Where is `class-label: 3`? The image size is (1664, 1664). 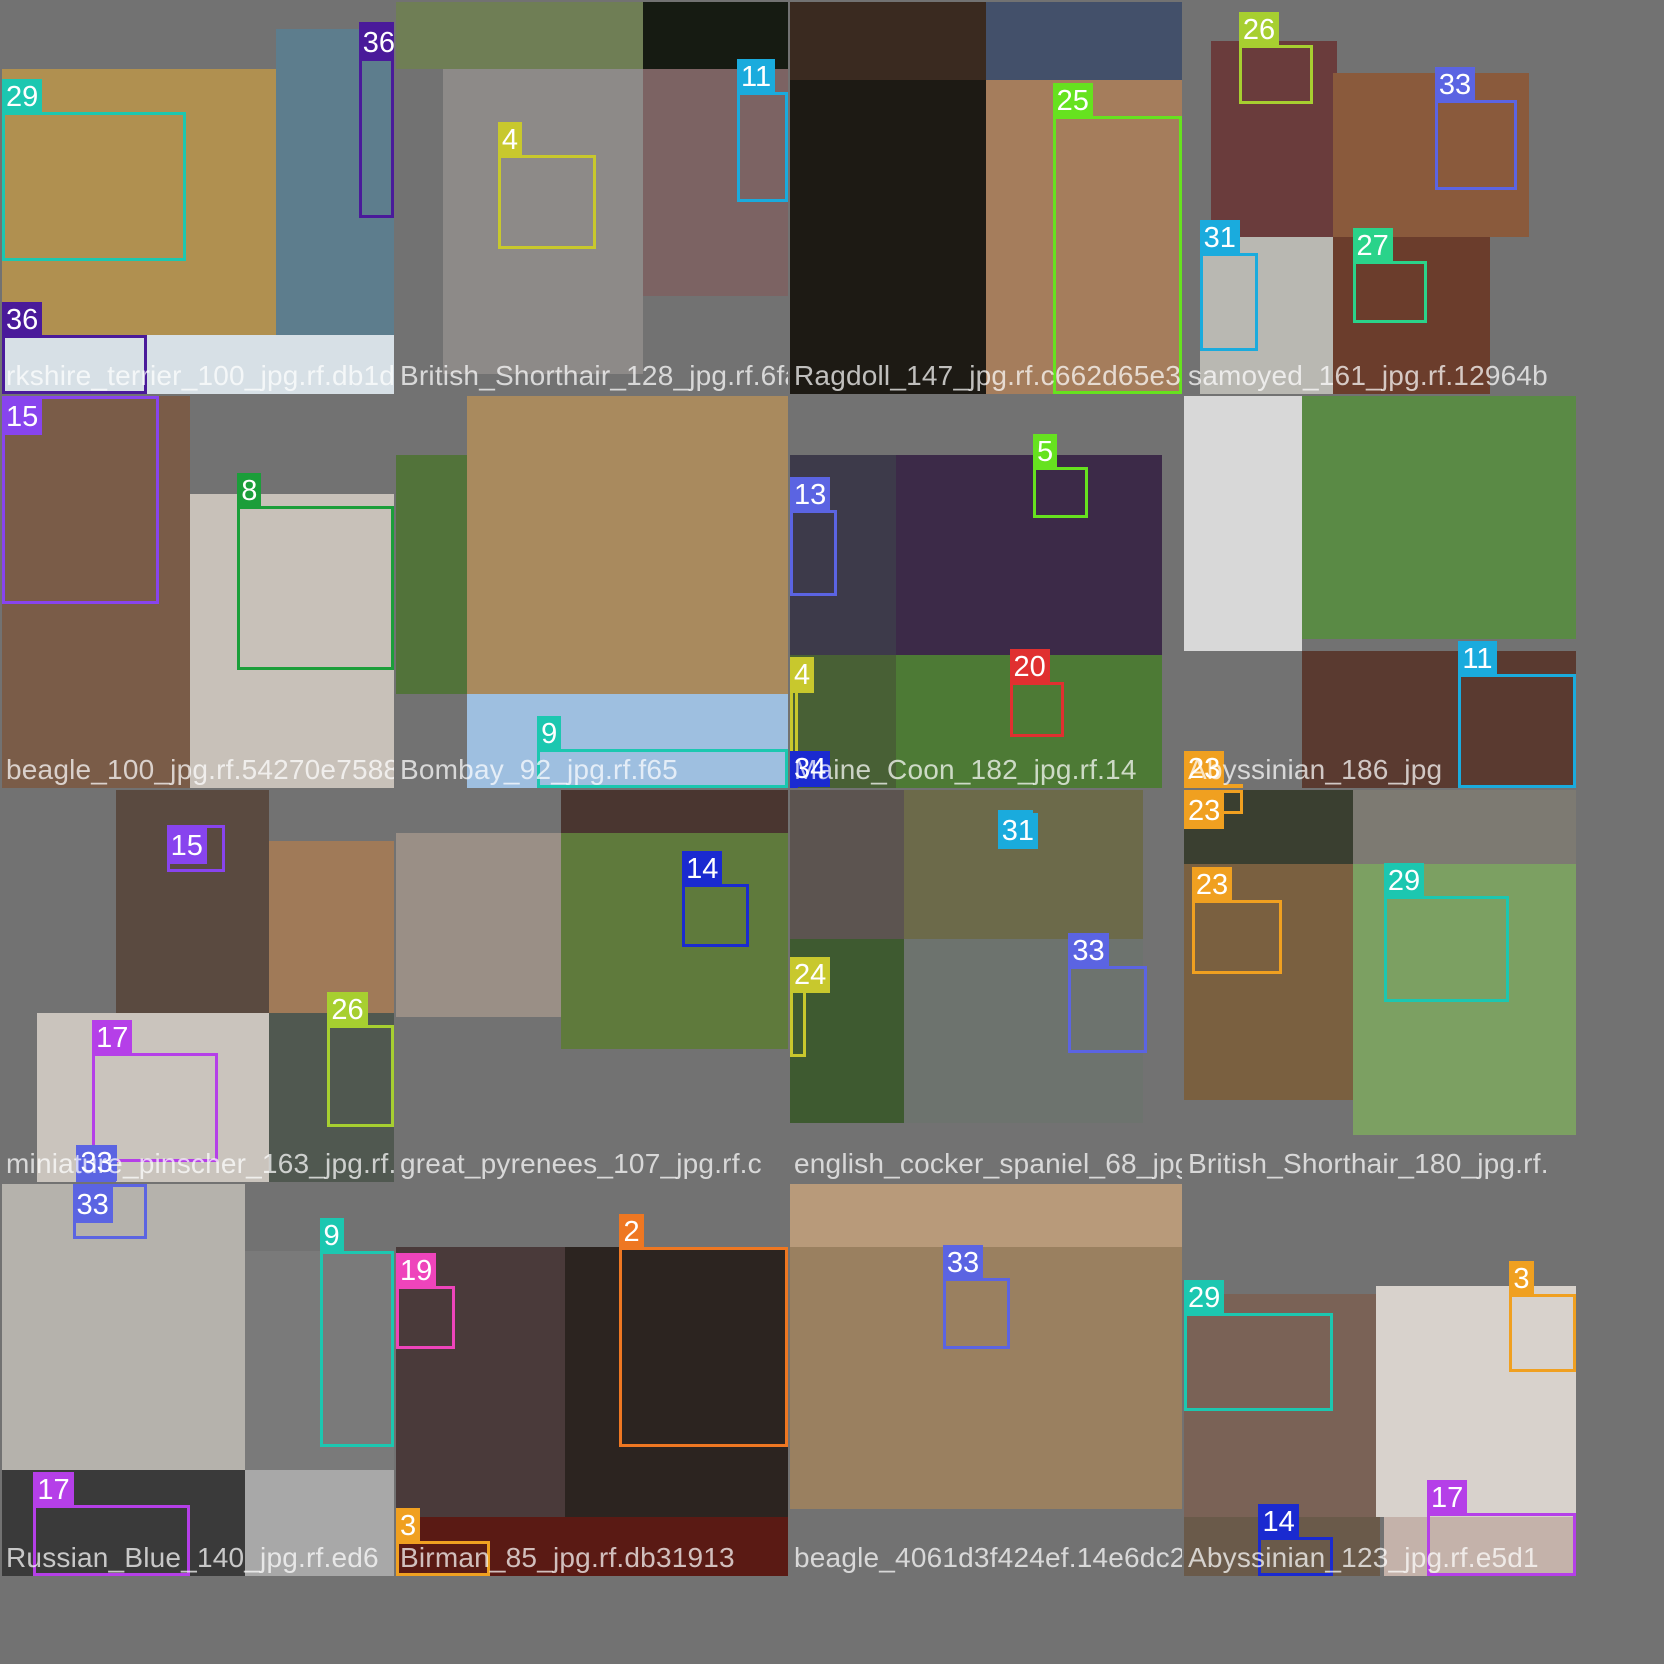
class-label: 3 is located at coordinates (408, 1525).